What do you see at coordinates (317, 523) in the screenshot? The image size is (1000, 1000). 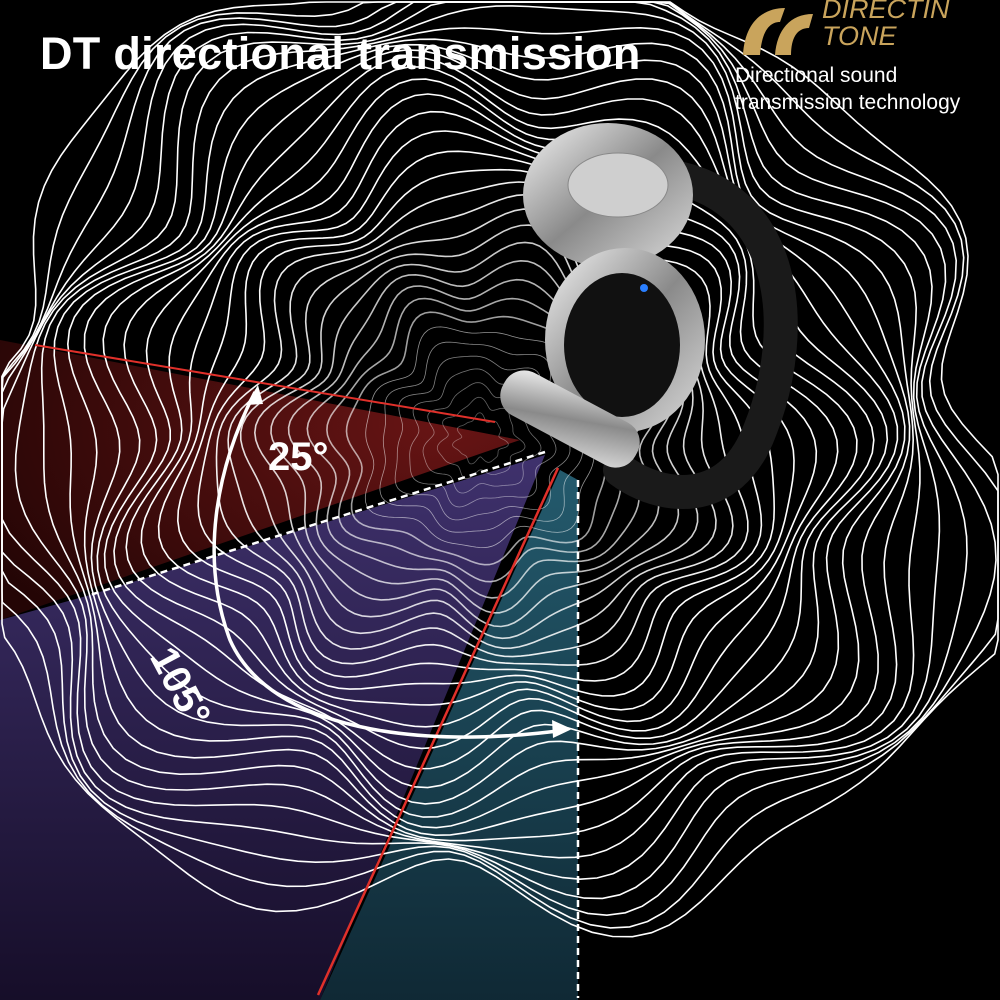 I see `dashed-line-left` at bounding box center [317, 523].